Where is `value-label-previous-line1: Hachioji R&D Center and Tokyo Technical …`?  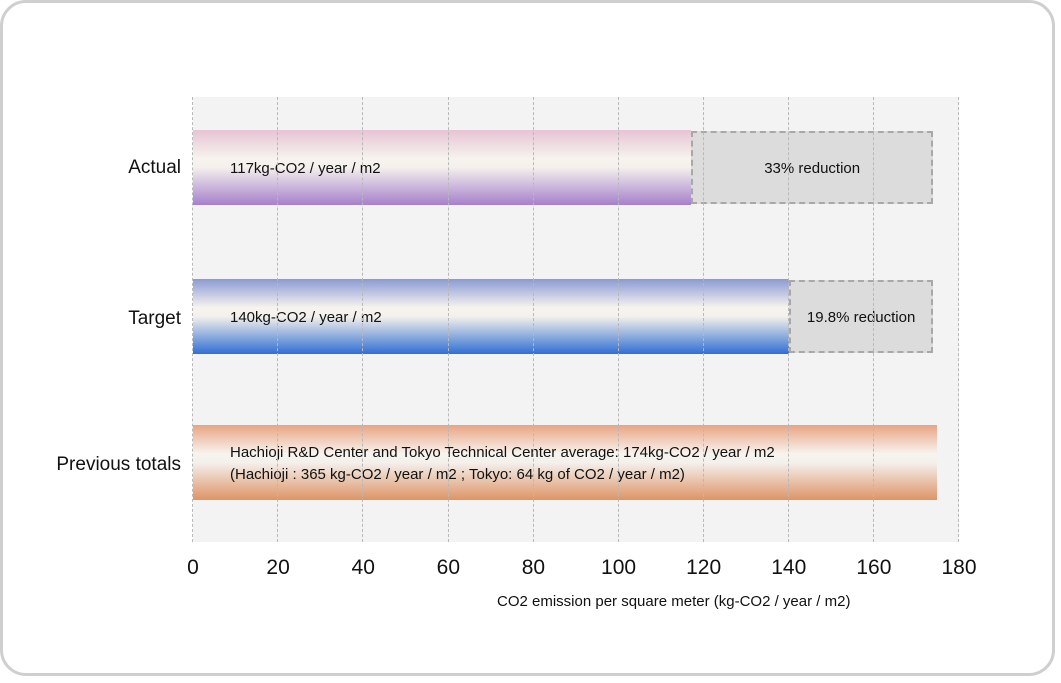 value-label-previous-line1: Hachioji R&D Center and Tokyo Technical … is located at coordinates (502, 452).